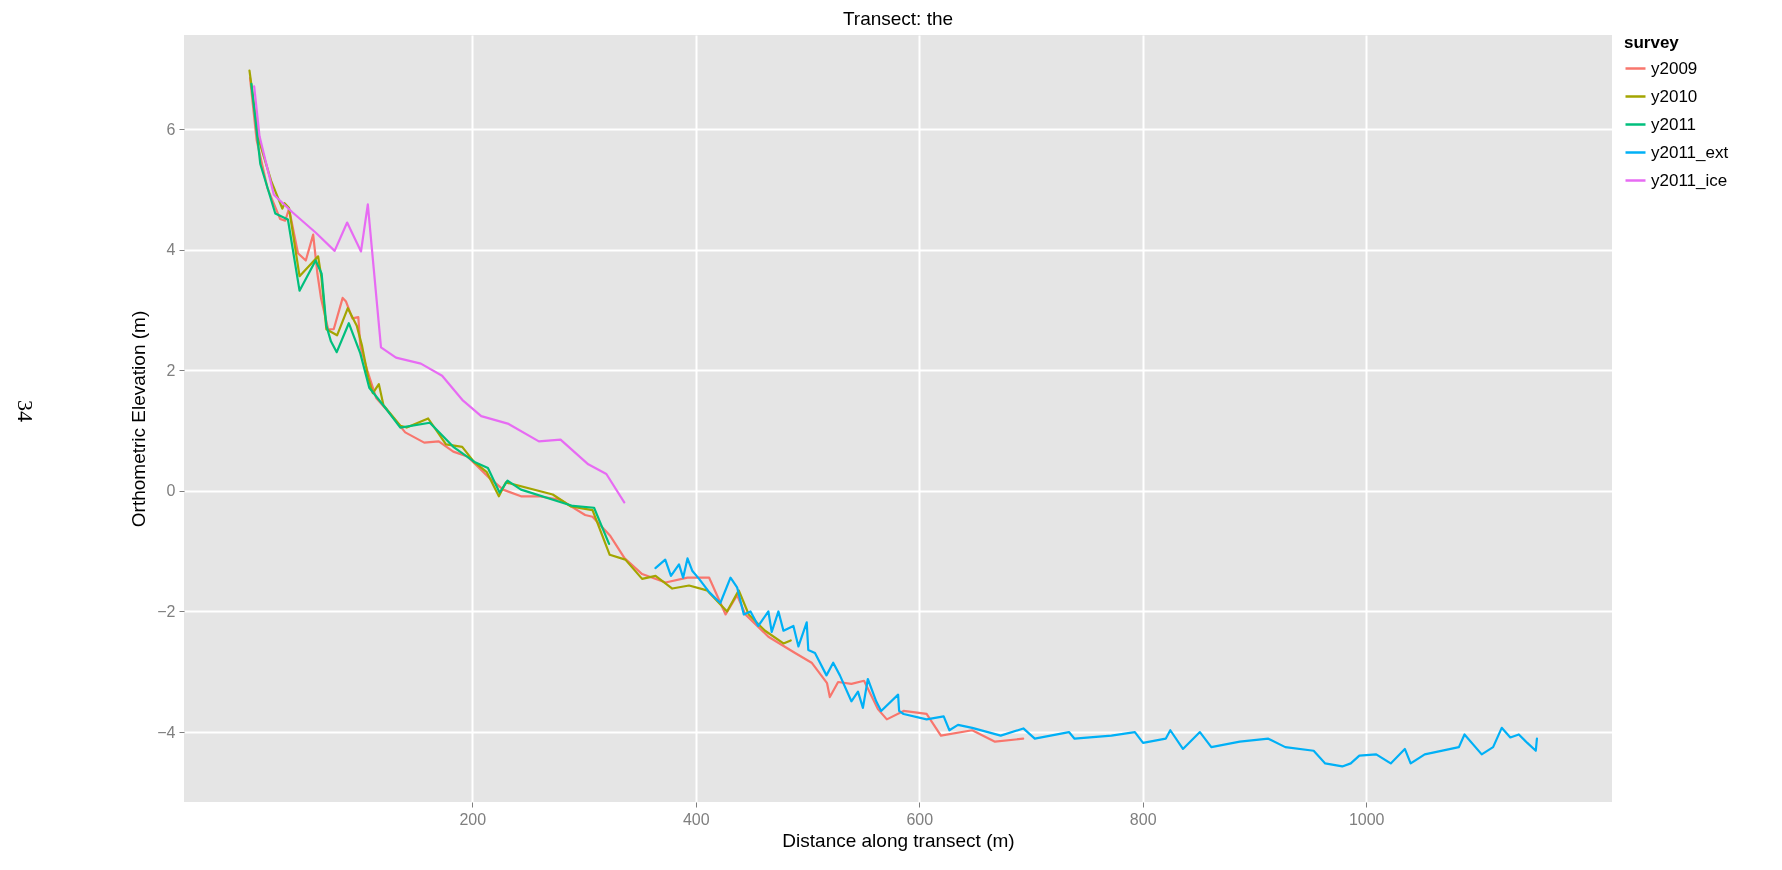  Describe the element at coordinates (1674, 96) in the screenshot. I see `legend-label: y2010` at that location.